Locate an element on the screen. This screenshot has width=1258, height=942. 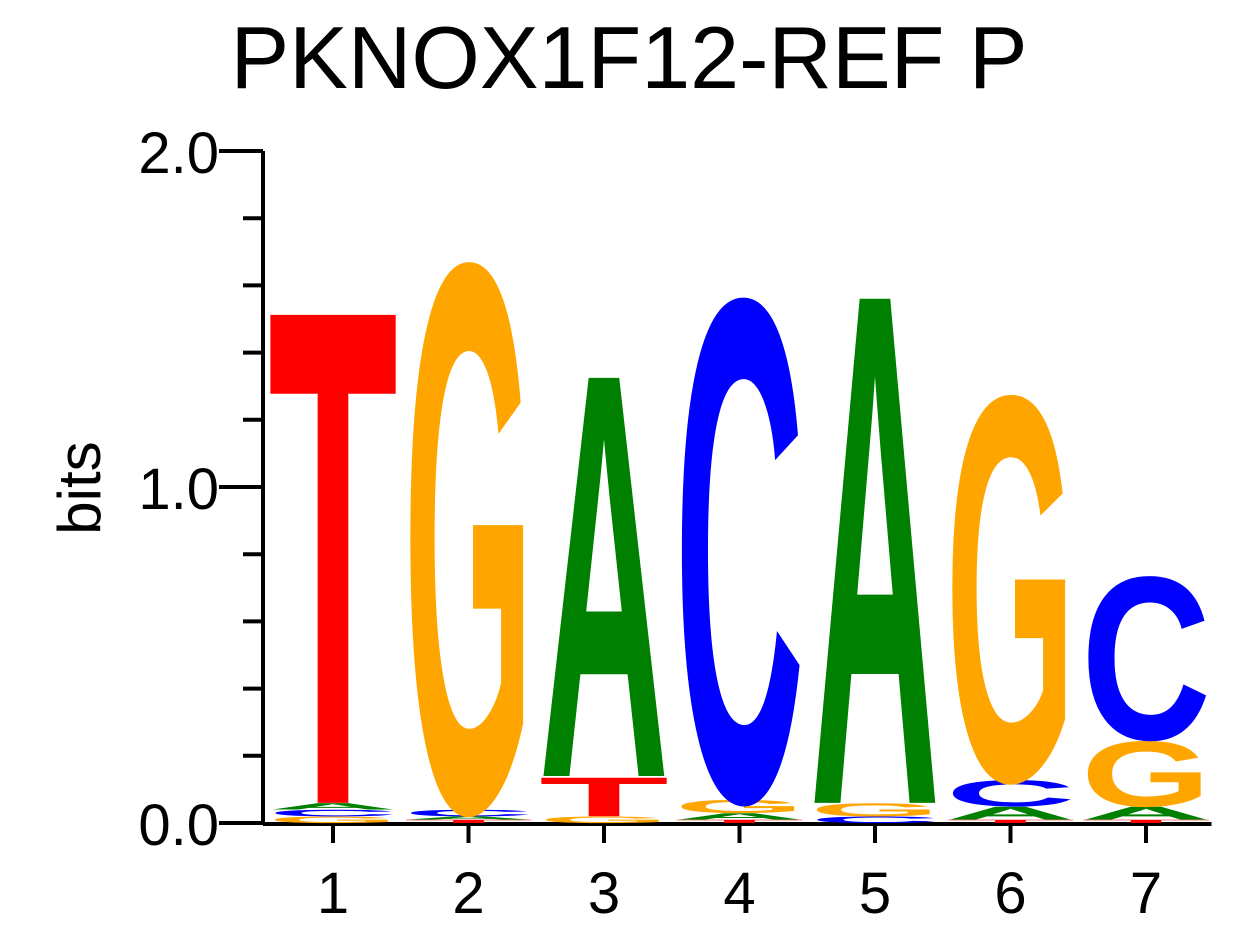
x-tick-label: 3 is located at coordinates (604, 893).